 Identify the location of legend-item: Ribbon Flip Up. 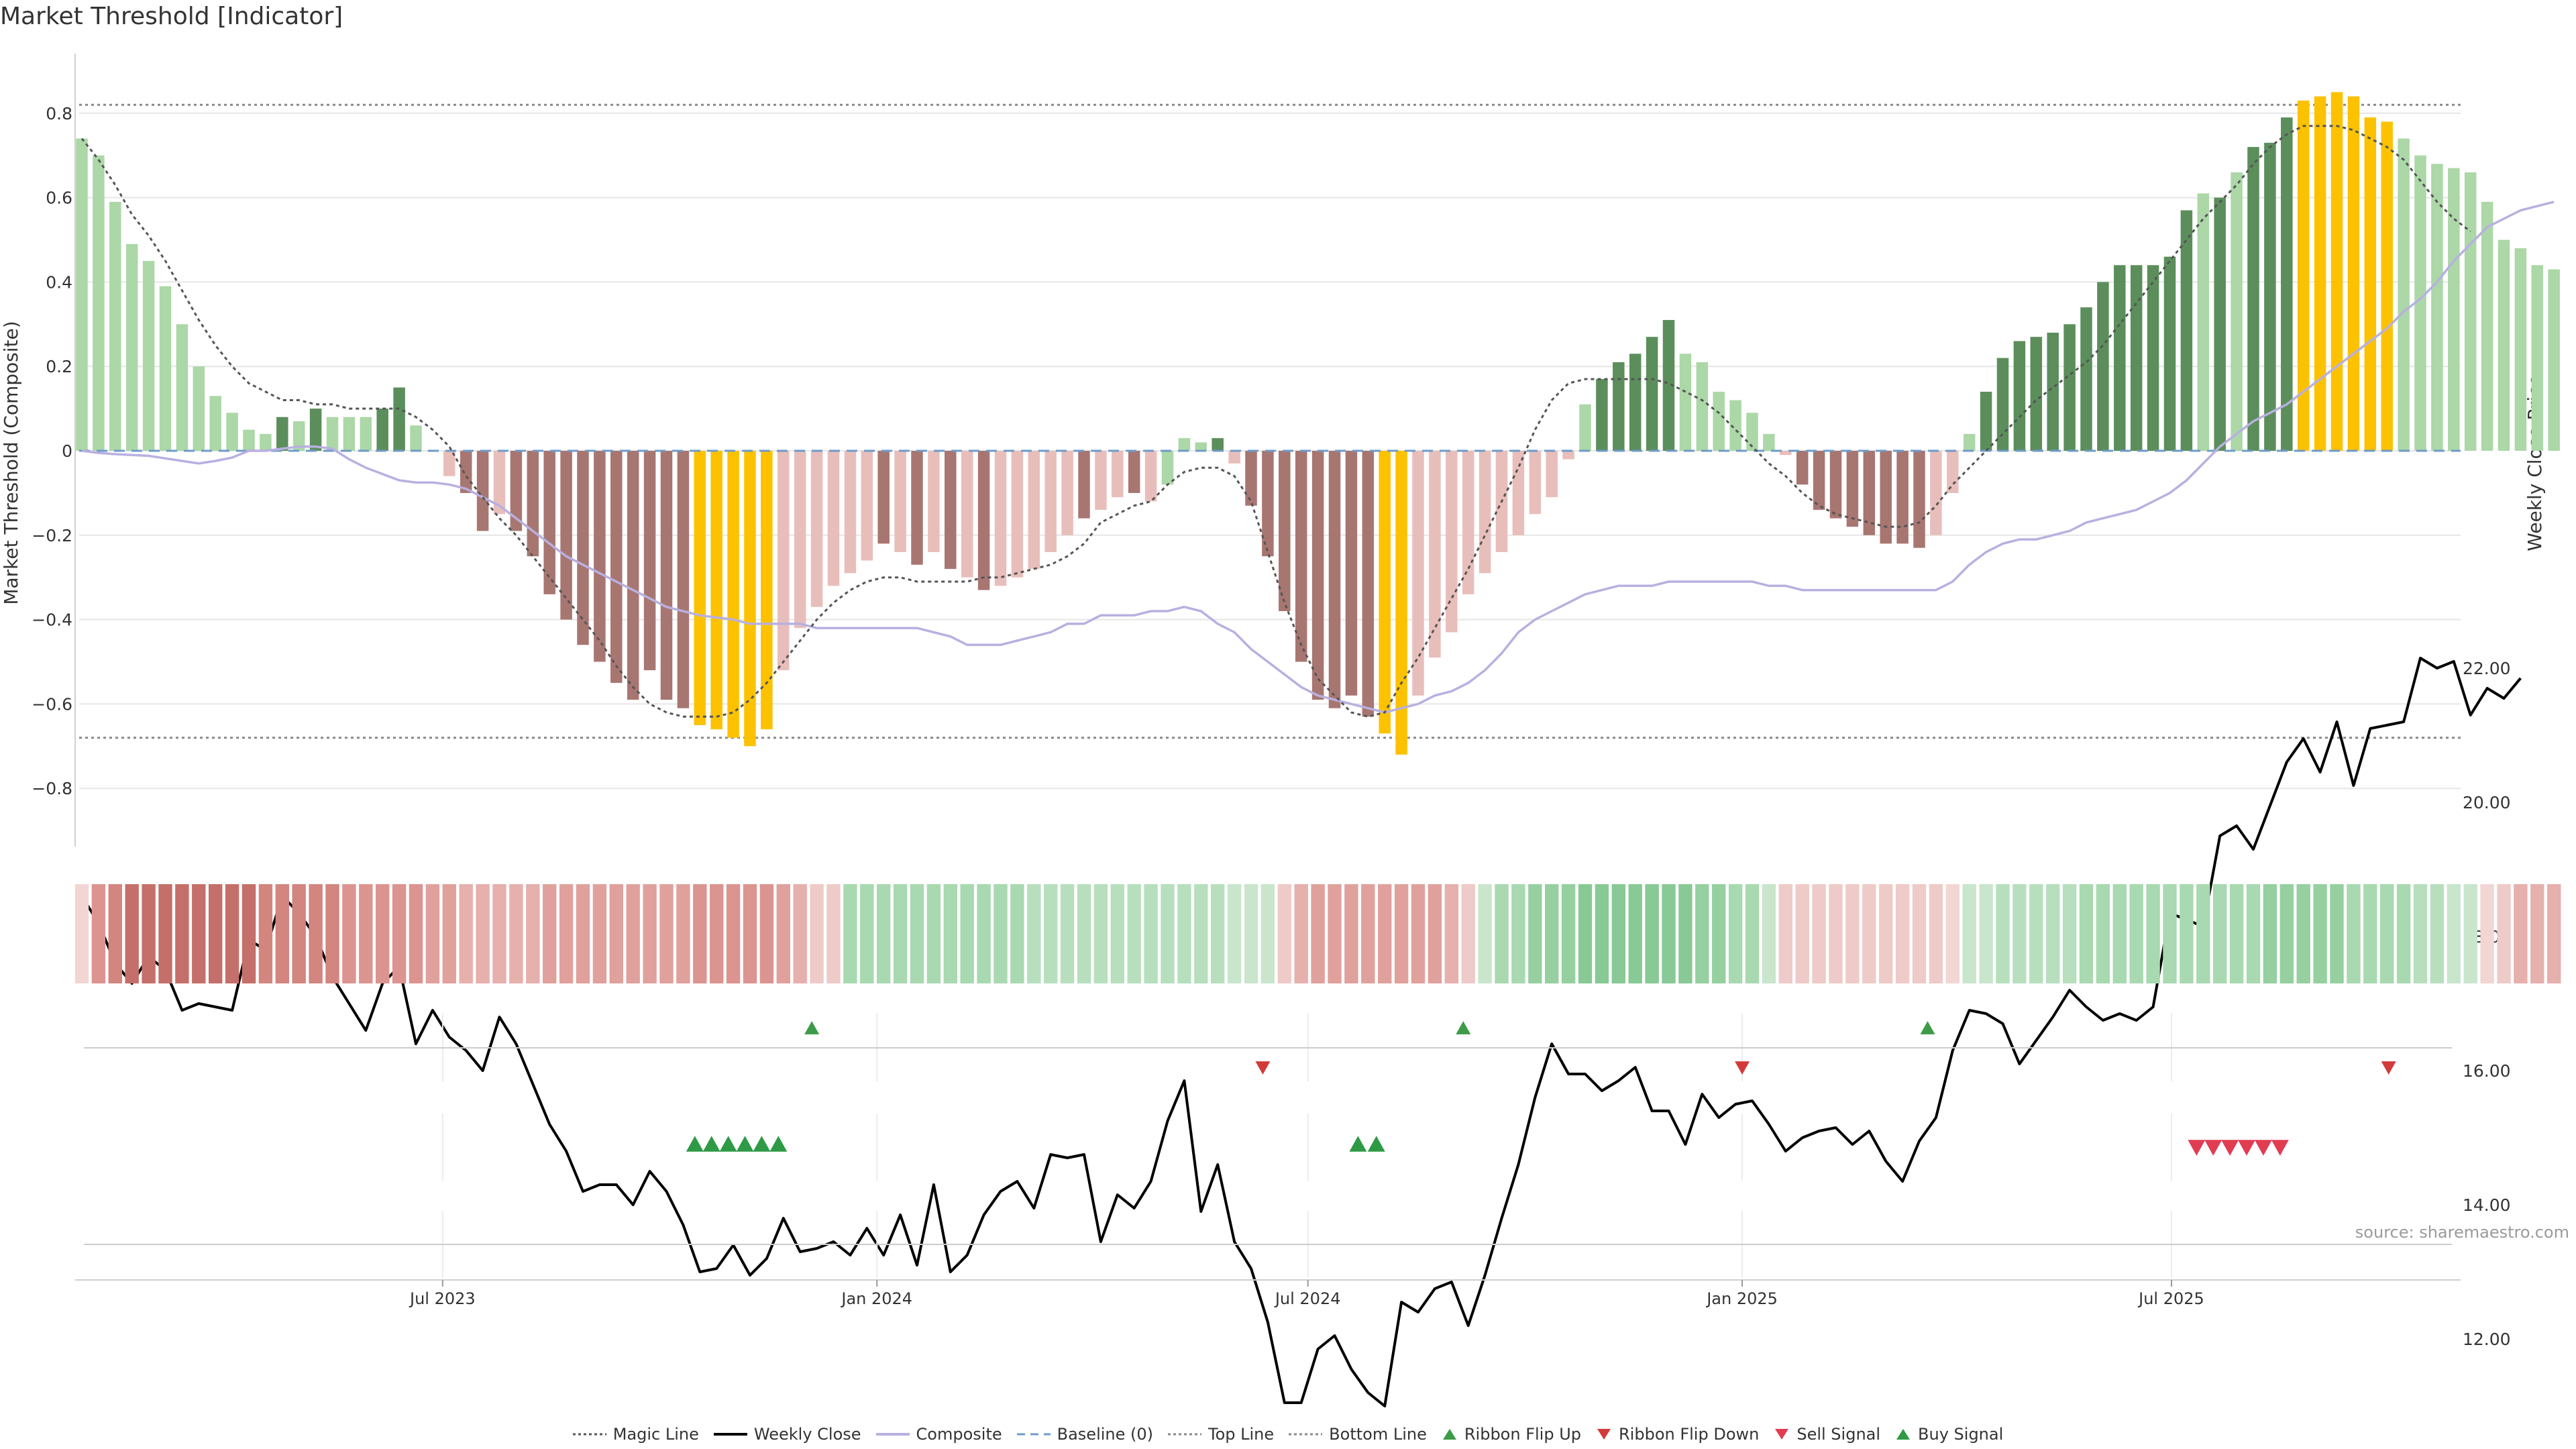
(1511, 1434).